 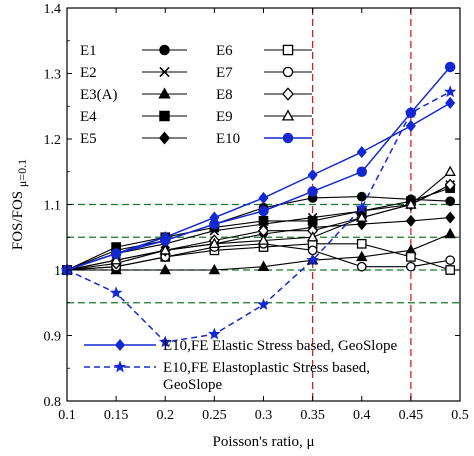 What do you see at coordinates (214, 415) in the screenshot?
I see `x-tick-label: 0.25` at bounding box center [214, 415].